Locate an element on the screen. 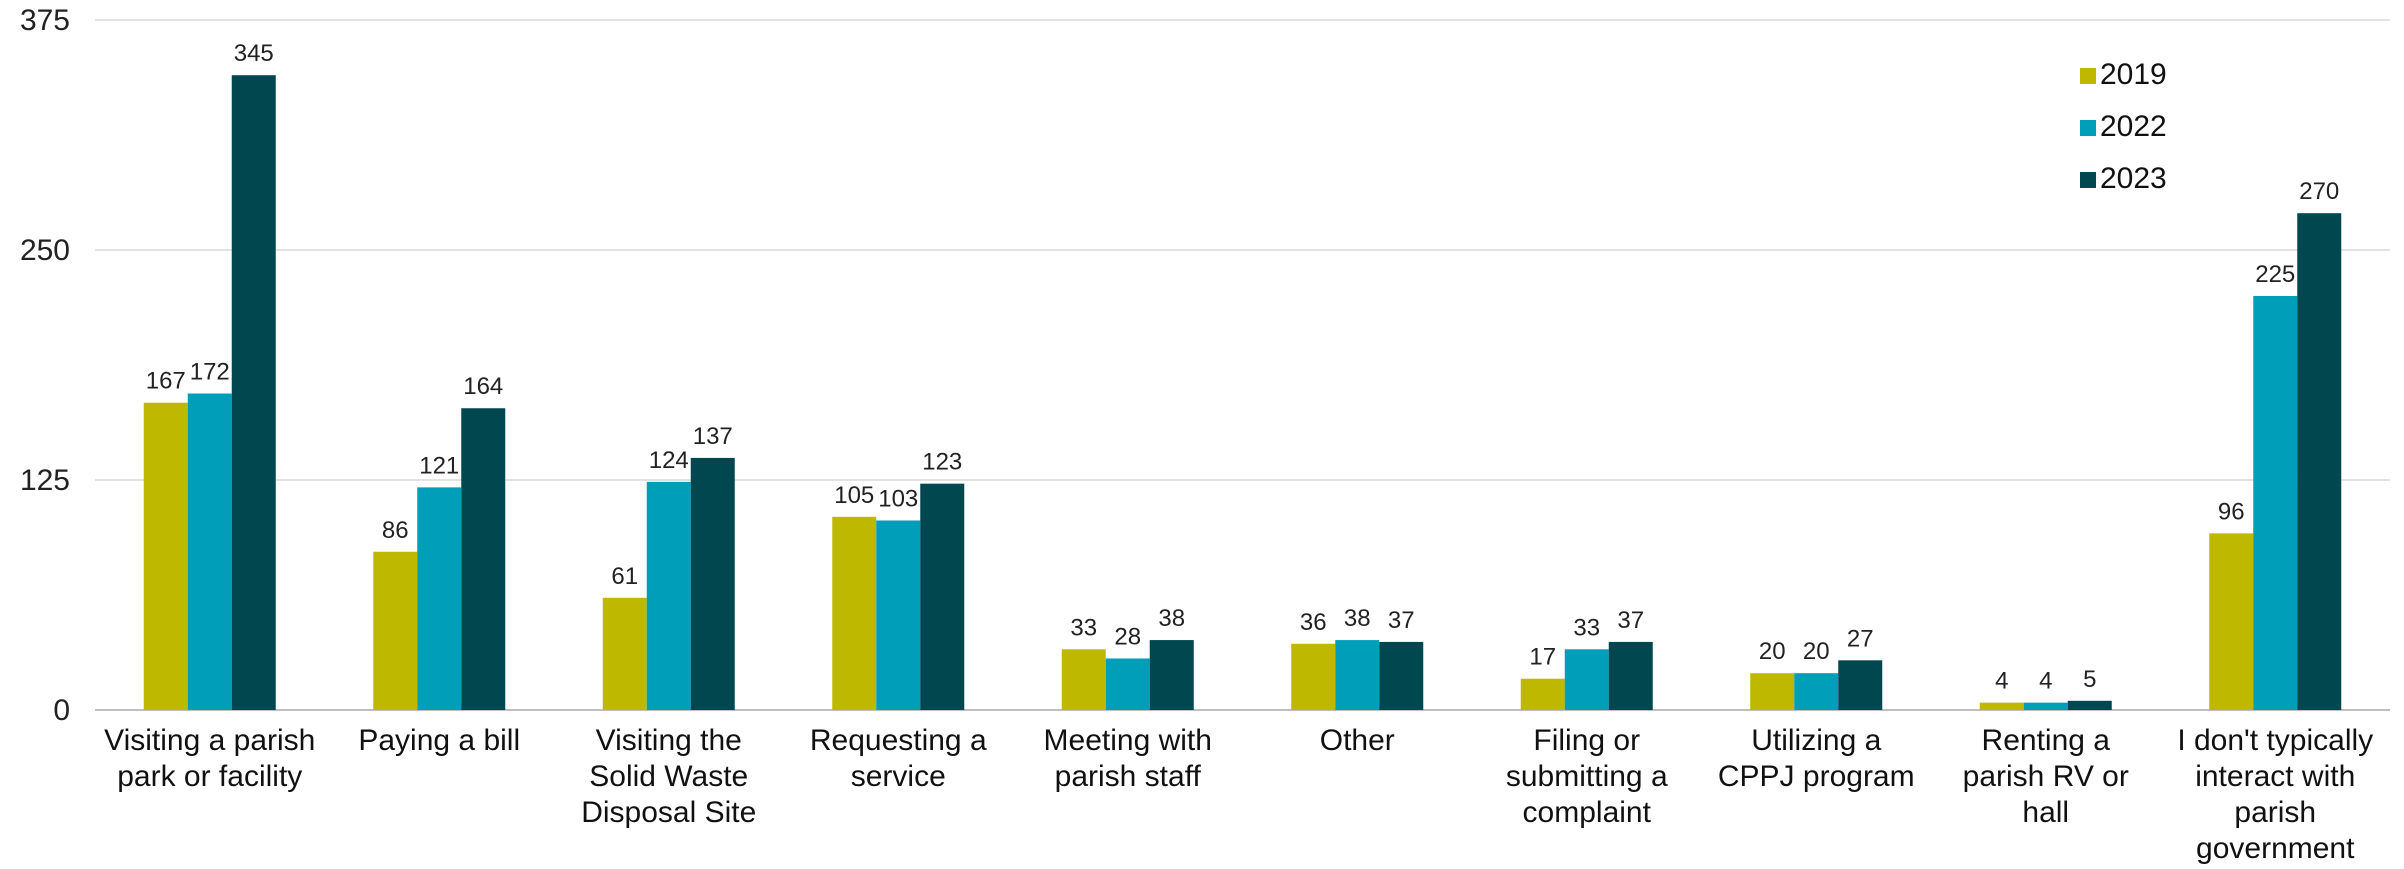  data-label: 61 is located at coordinates (624, 576).